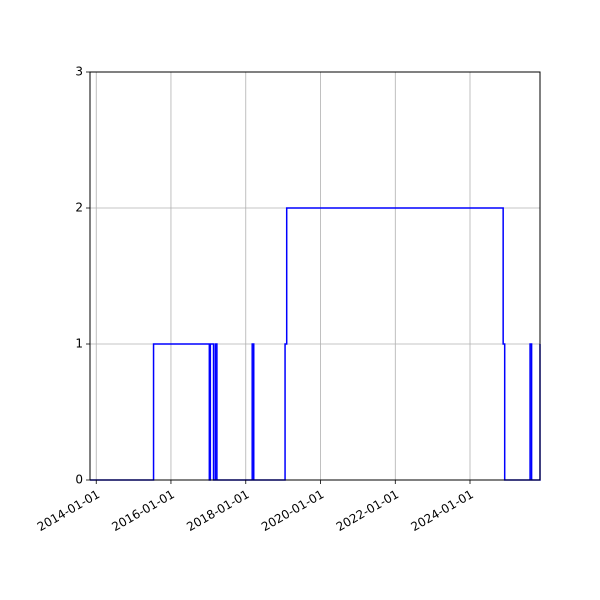 Image resolution: width=600 pixels, height=600 pixels. What do you see at coordinates (79, 344) in the screenshot?
I see `y-tick-label: 1` at bounding box center [79, 344].